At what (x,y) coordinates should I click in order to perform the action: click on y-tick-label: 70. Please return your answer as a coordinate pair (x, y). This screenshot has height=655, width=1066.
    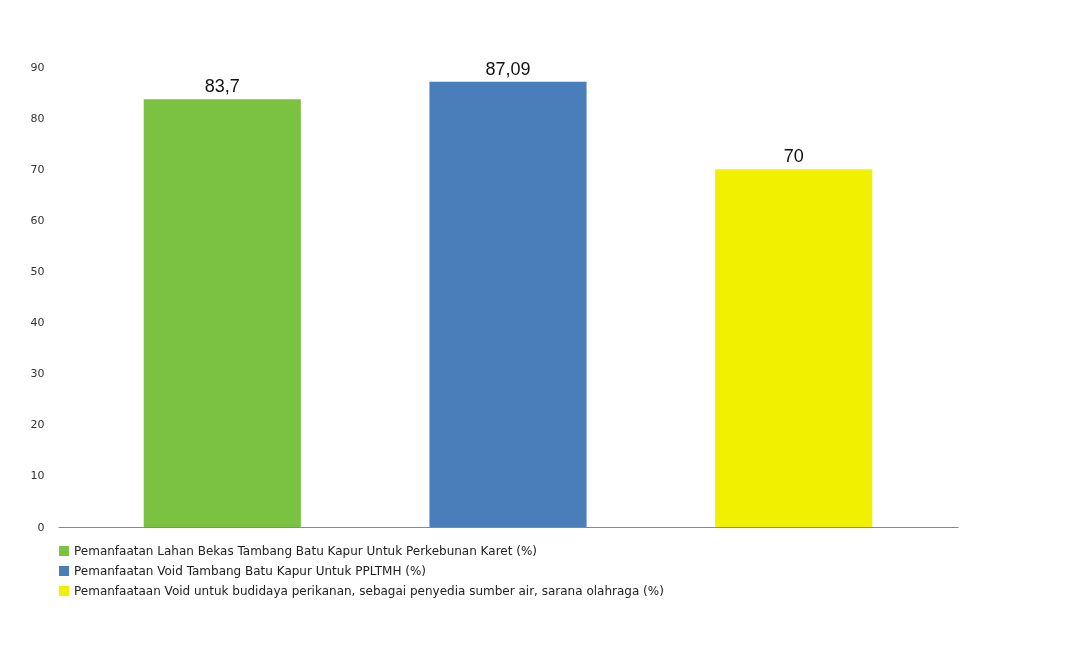
    Looking at the image, I should click on (37, 169).